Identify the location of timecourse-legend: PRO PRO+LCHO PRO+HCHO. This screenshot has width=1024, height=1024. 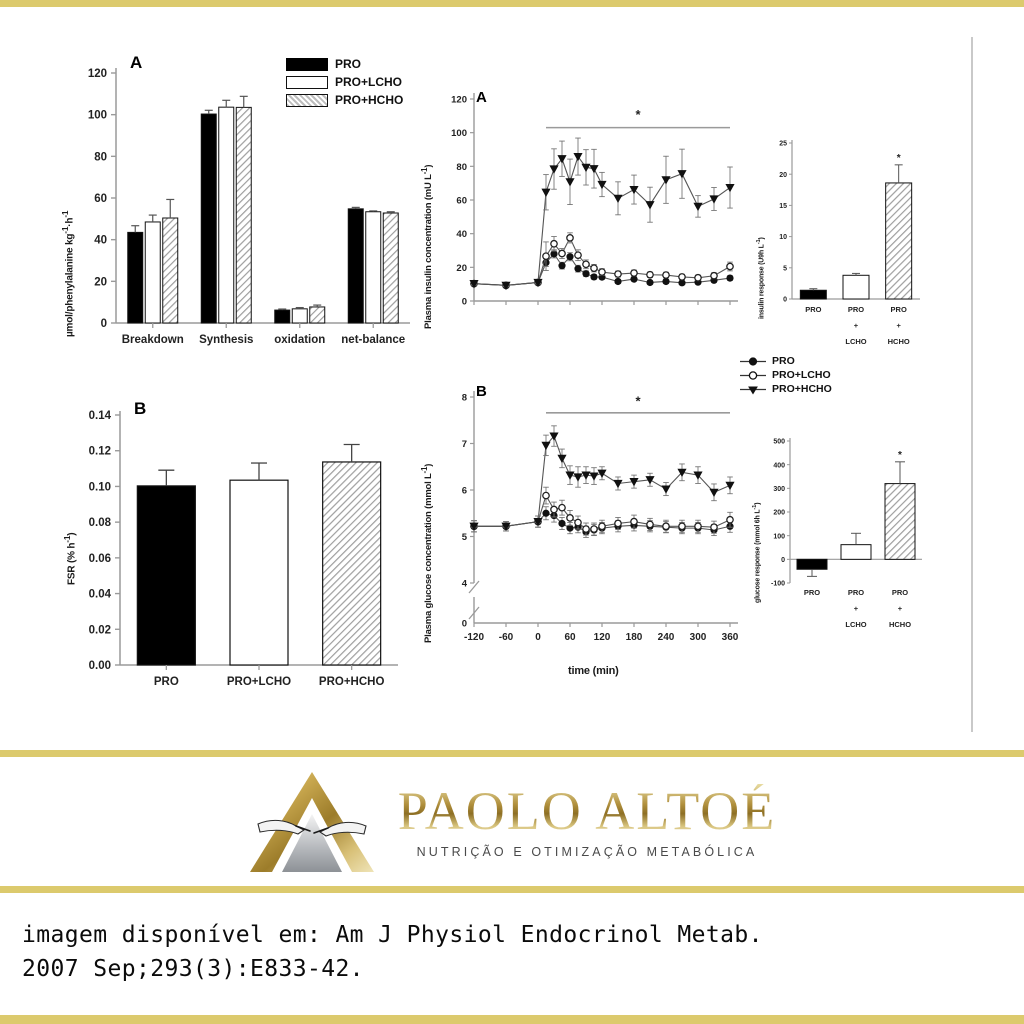
(786, 375).